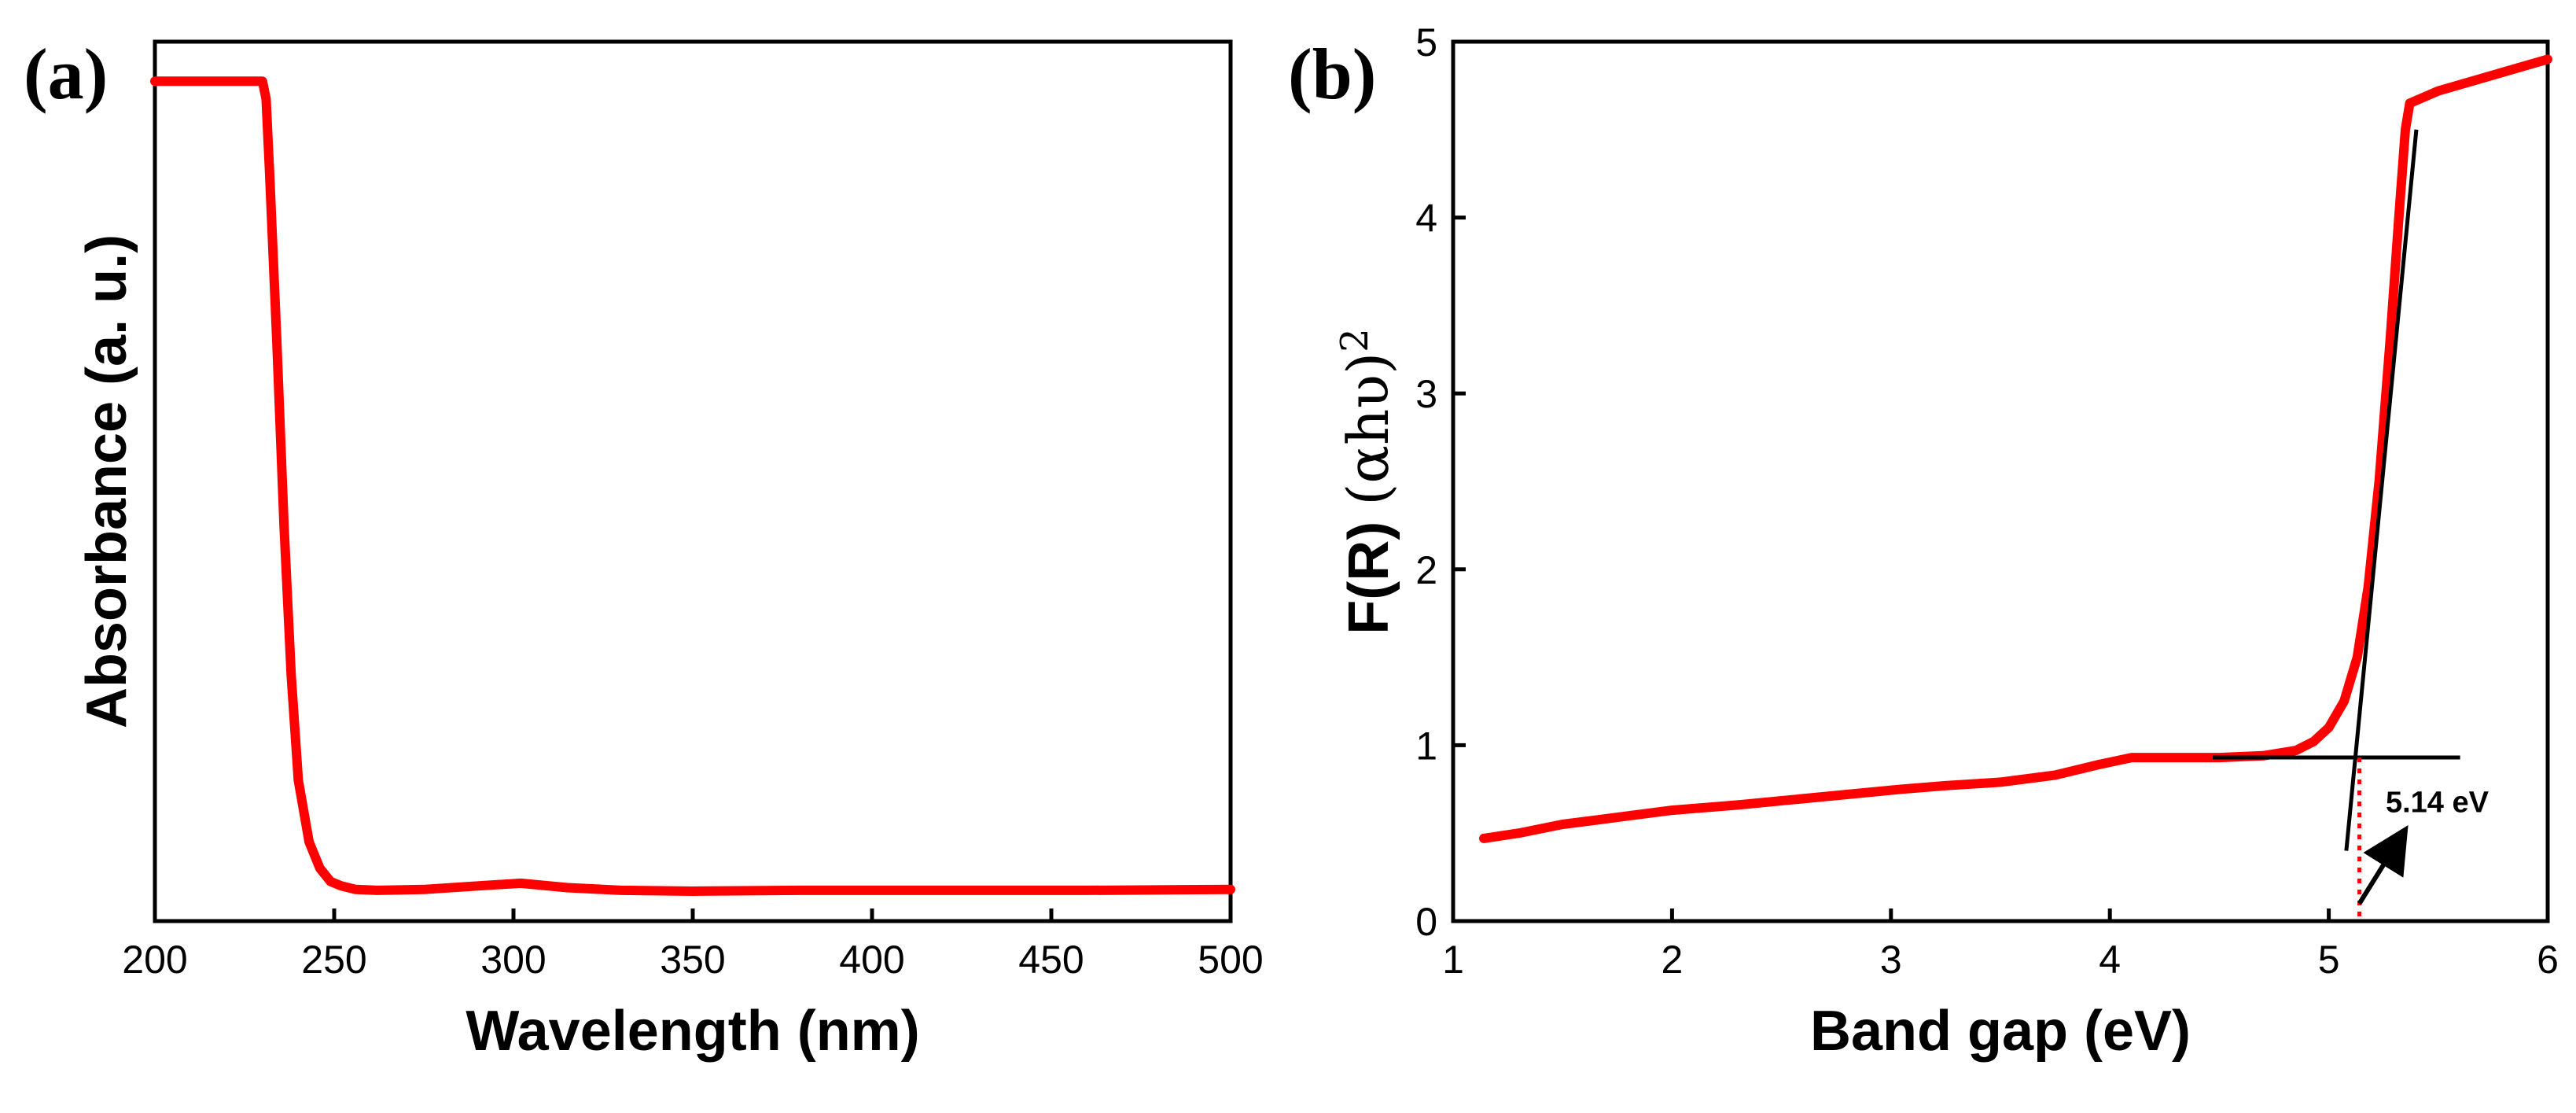  I want to click on panel-a-x-tick-label: 200, so click(154, 960).